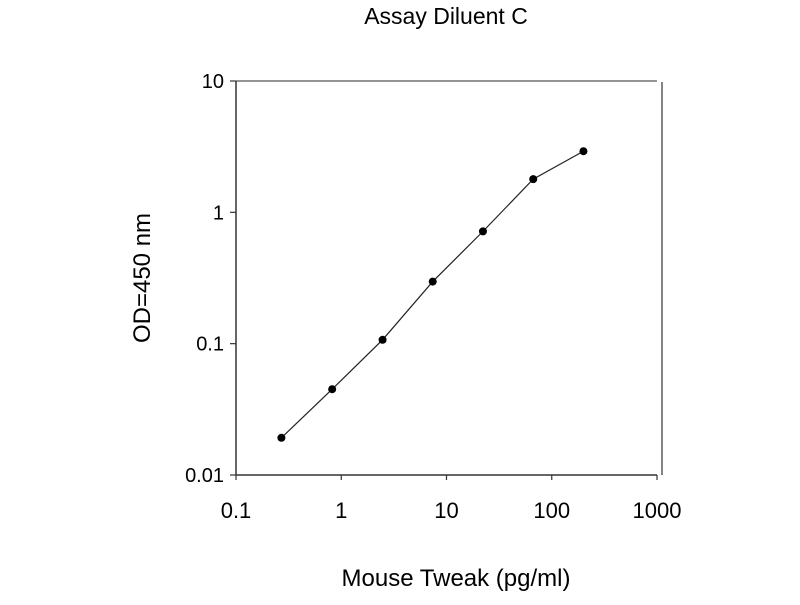 The height and width of the screenshot is (605, 800). Describe the element at coordinates (213, 82) in the screenshot. I see `y-tick-label: 10` at that location.